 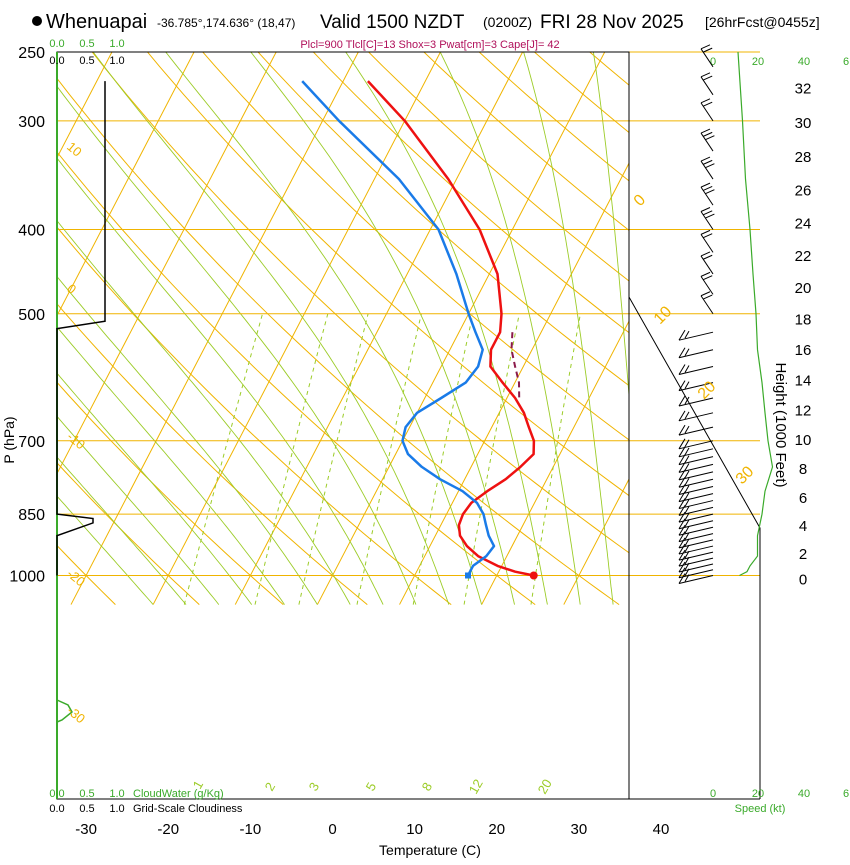 I want to click on forecast-date: FRI 28 Nov 2025, so click(x=612, y=22).